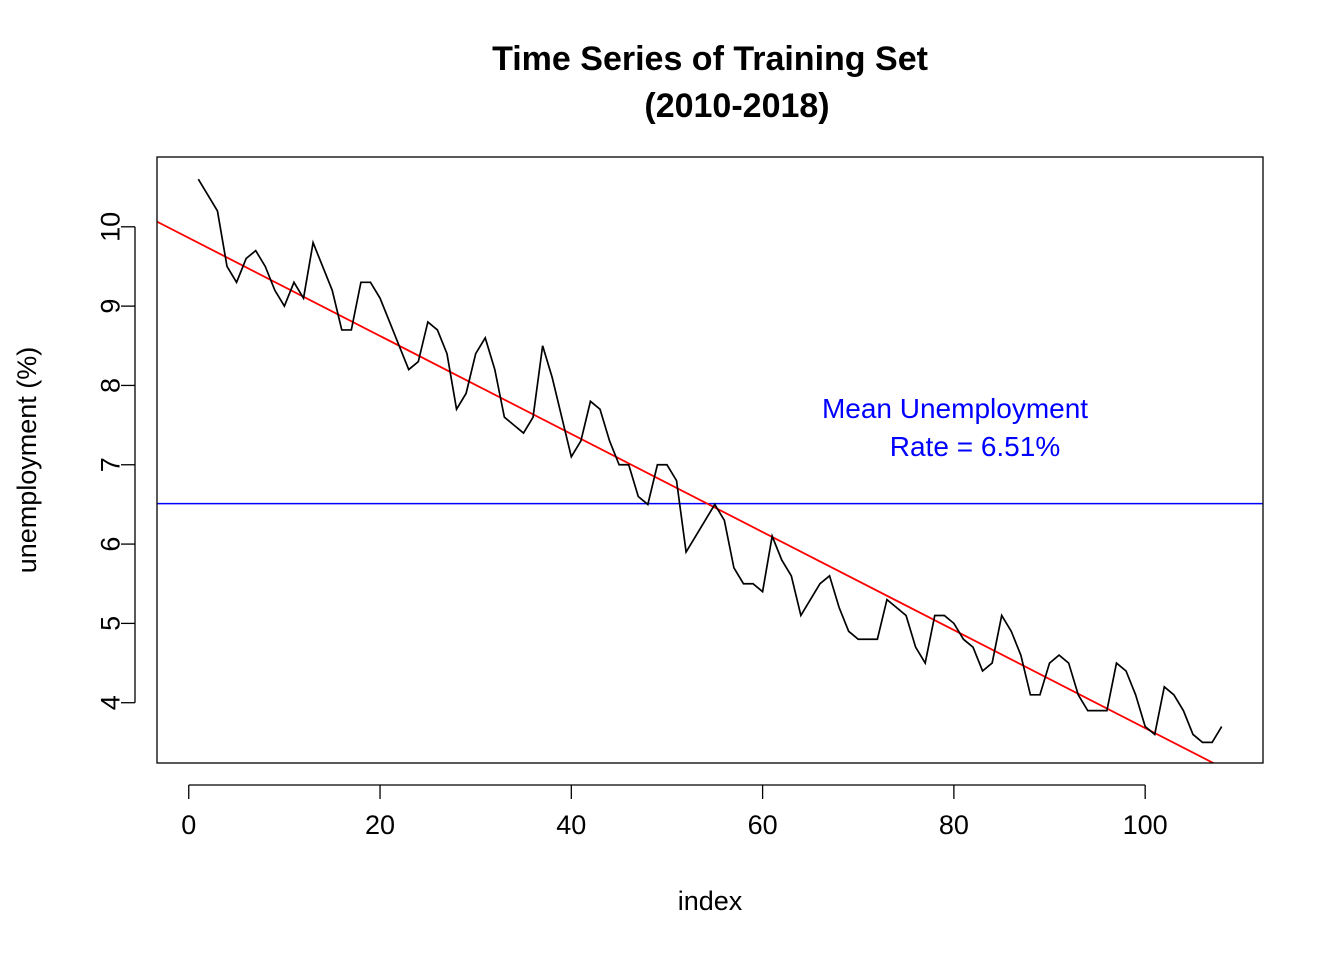 The width and height of the screenshot is (1344, 960). Describe the element at coordinates (110, 702) in the screenshot. I see `y-tick-label: 4` at that location.